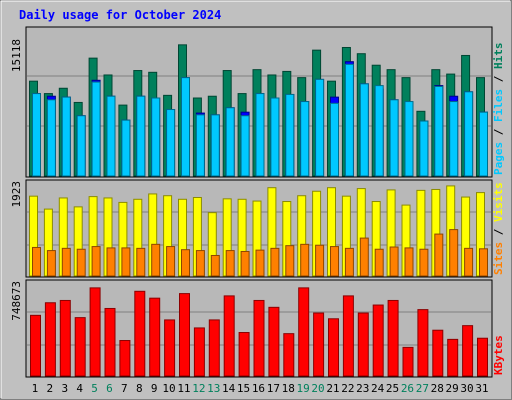 This screenshot has height=400, width=512. I want to click on x-label-day-21: 21, so click(332, 388).